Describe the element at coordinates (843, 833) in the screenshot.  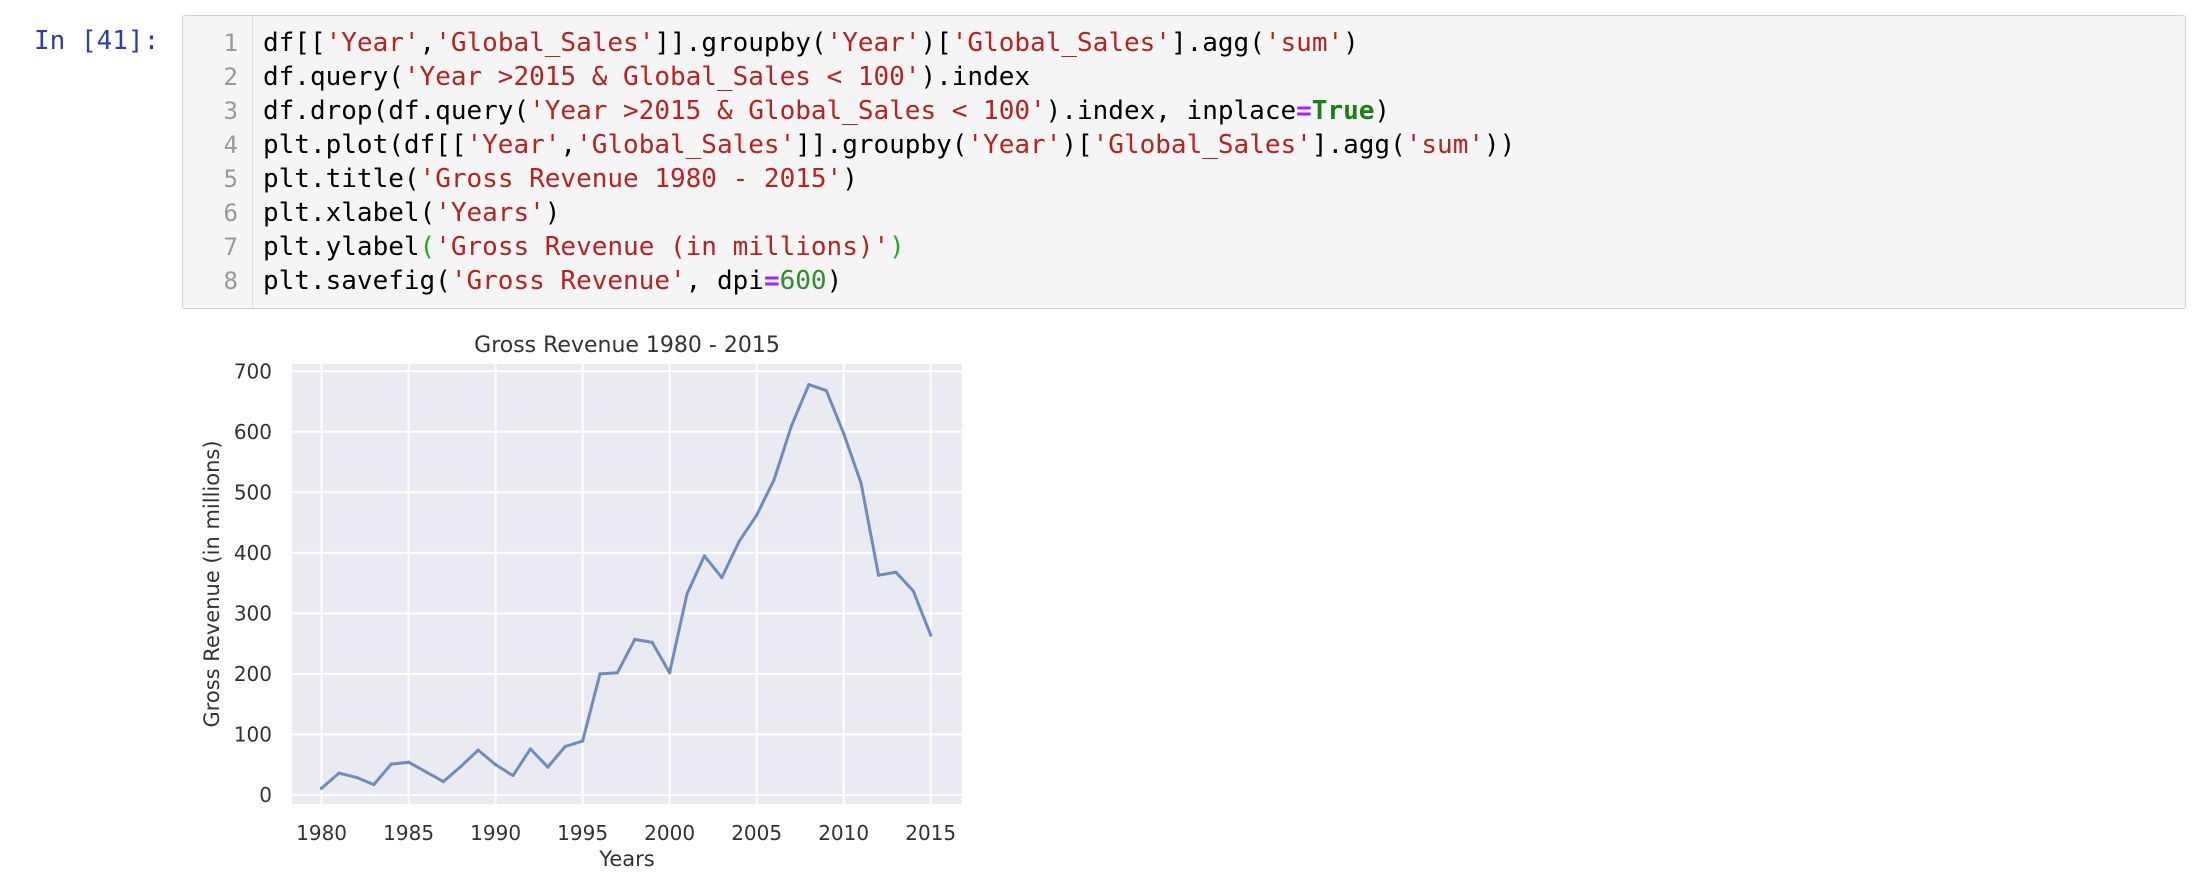
I see `x-tick-label: 2010` at that location.